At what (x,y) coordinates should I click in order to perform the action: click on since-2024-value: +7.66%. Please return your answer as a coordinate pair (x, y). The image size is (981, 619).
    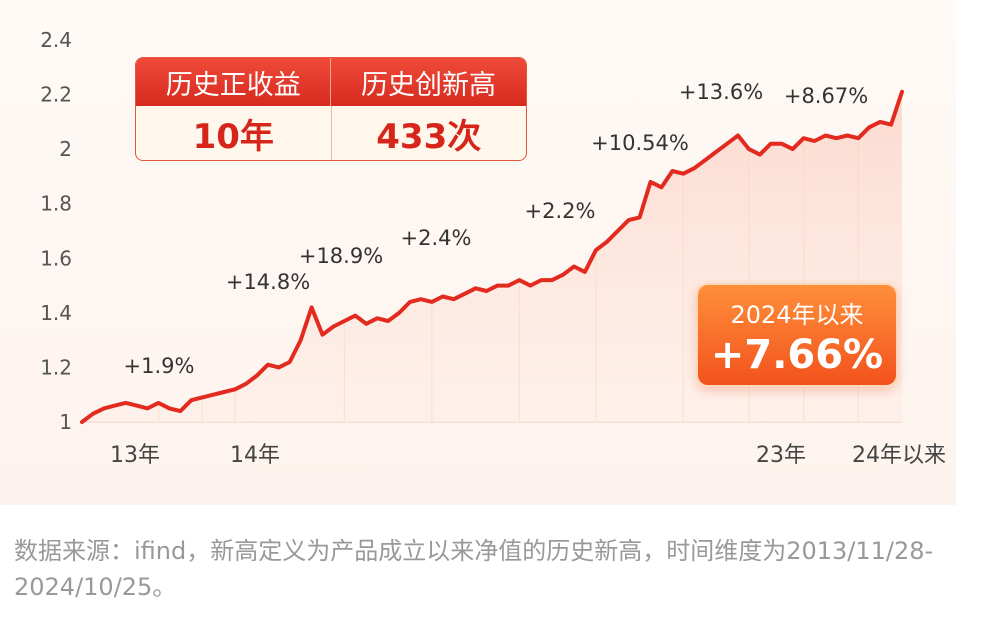
    Looking at the image, I should click on (797, 355).